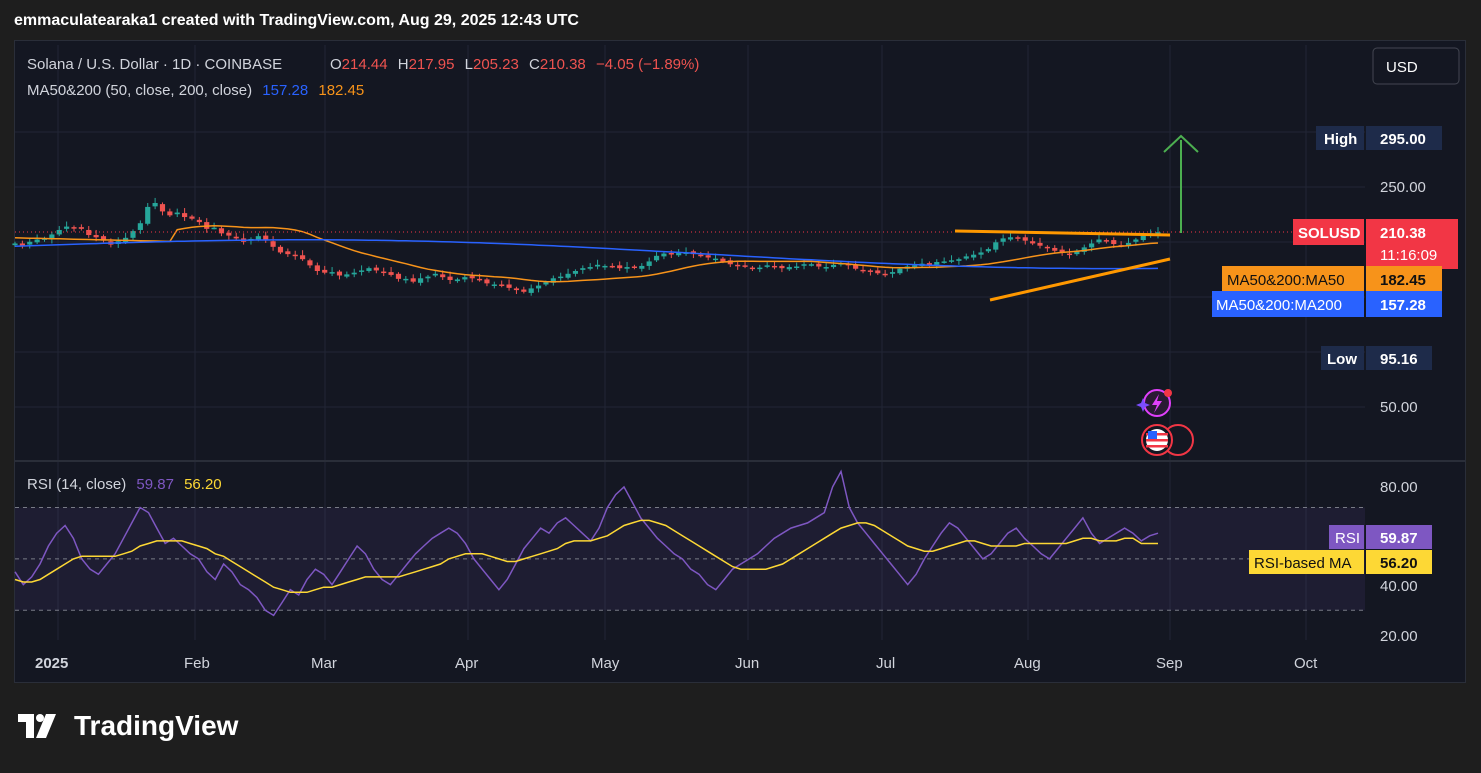 The height and width of the screenshot is (773, 1481). What do you see at coordinates (466, 663) in the screenshot?
I see `time-axis-tick: Apr` at bounding box center [466, 663].